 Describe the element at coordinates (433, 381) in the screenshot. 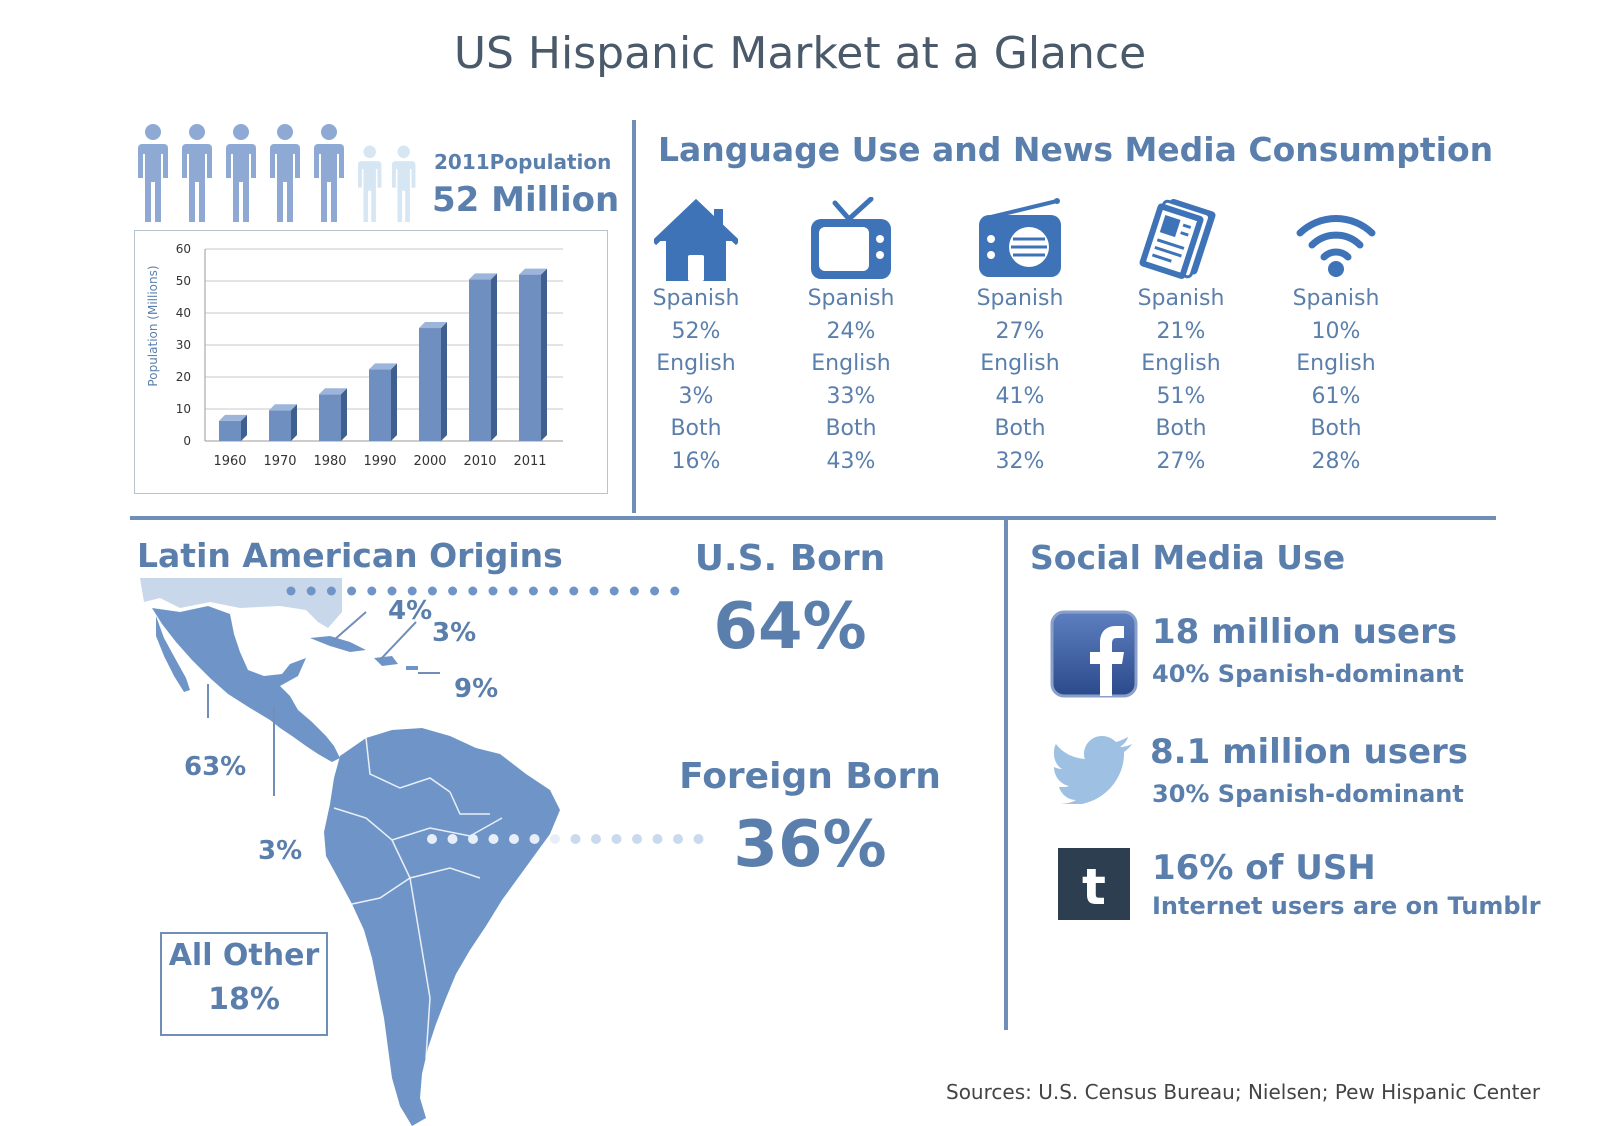

I see `bar-2000` at that location.